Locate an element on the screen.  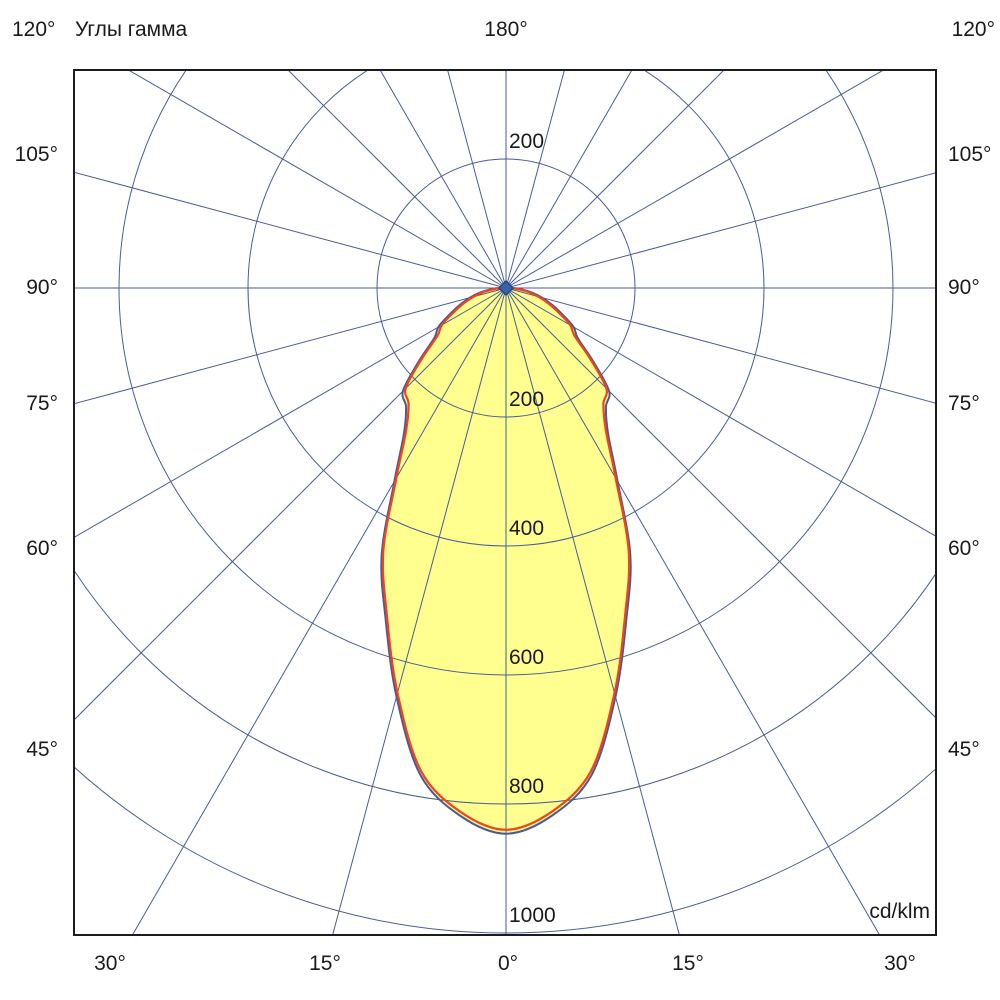
angle-label-left-60: 60° is located at coordinates (42, 548).